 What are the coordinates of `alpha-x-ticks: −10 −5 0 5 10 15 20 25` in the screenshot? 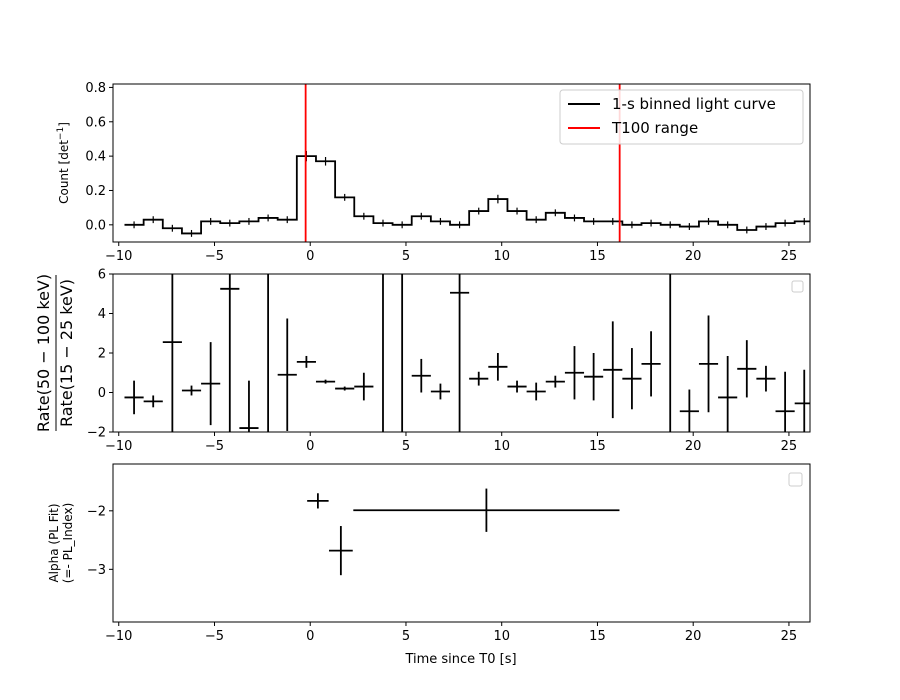 It's located at (451, 633).